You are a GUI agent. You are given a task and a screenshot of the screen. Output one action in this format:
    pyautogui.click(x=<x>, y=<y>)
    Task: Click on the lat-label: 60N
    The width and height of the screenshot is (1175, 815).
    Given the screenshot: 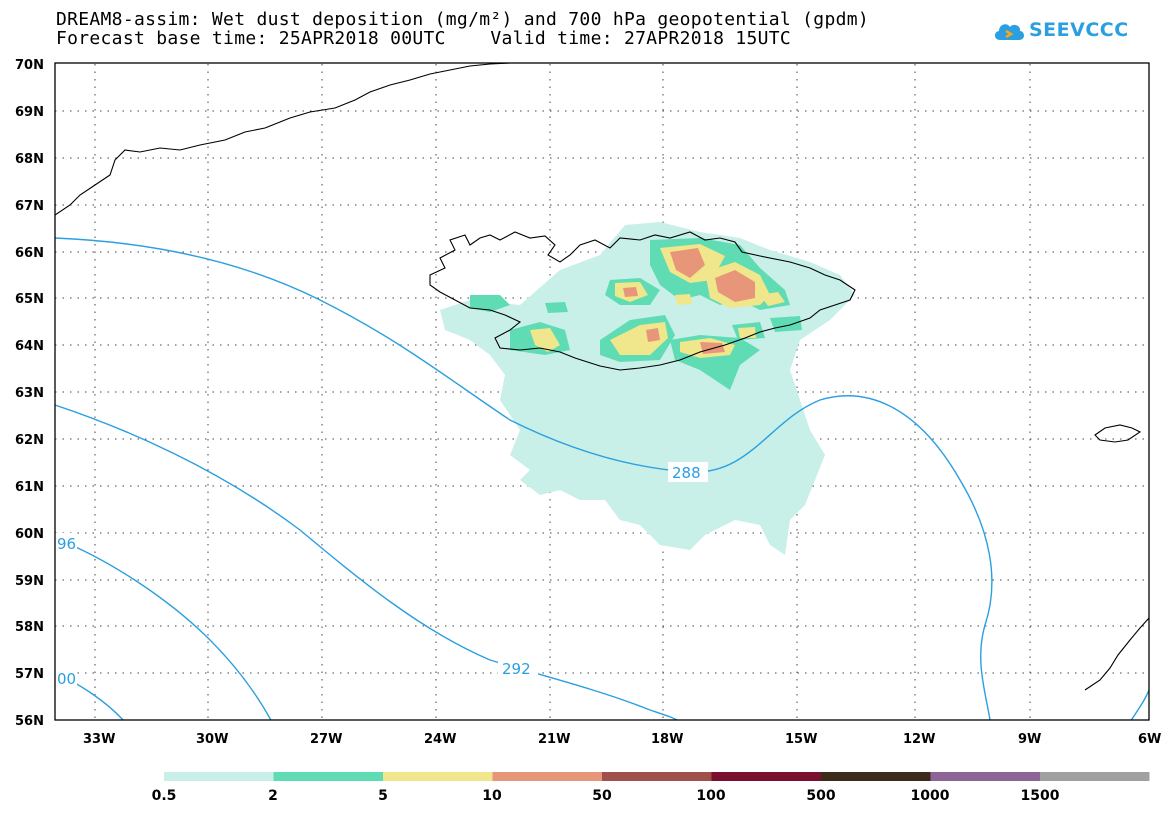 What is the action you would take?
    pyautogui.click(x=29, y=534)
    